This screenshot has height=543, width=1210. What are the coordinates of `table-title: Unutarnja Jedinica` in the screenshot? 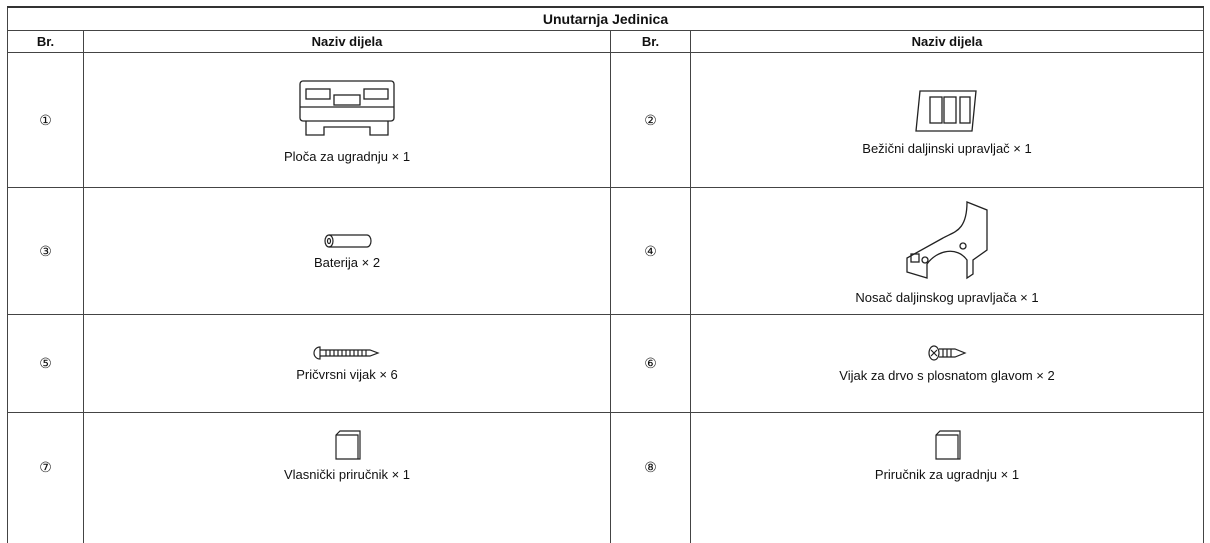 It's located at (605, 18).